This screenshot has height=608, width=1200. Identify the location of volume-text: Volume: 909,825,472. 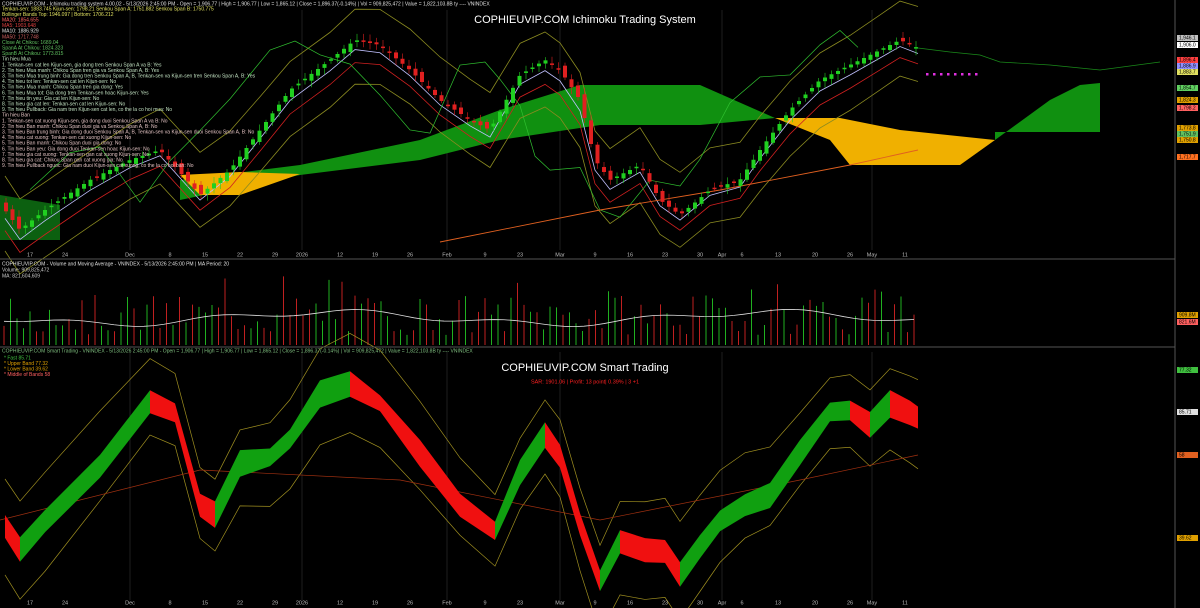
(25, 270).